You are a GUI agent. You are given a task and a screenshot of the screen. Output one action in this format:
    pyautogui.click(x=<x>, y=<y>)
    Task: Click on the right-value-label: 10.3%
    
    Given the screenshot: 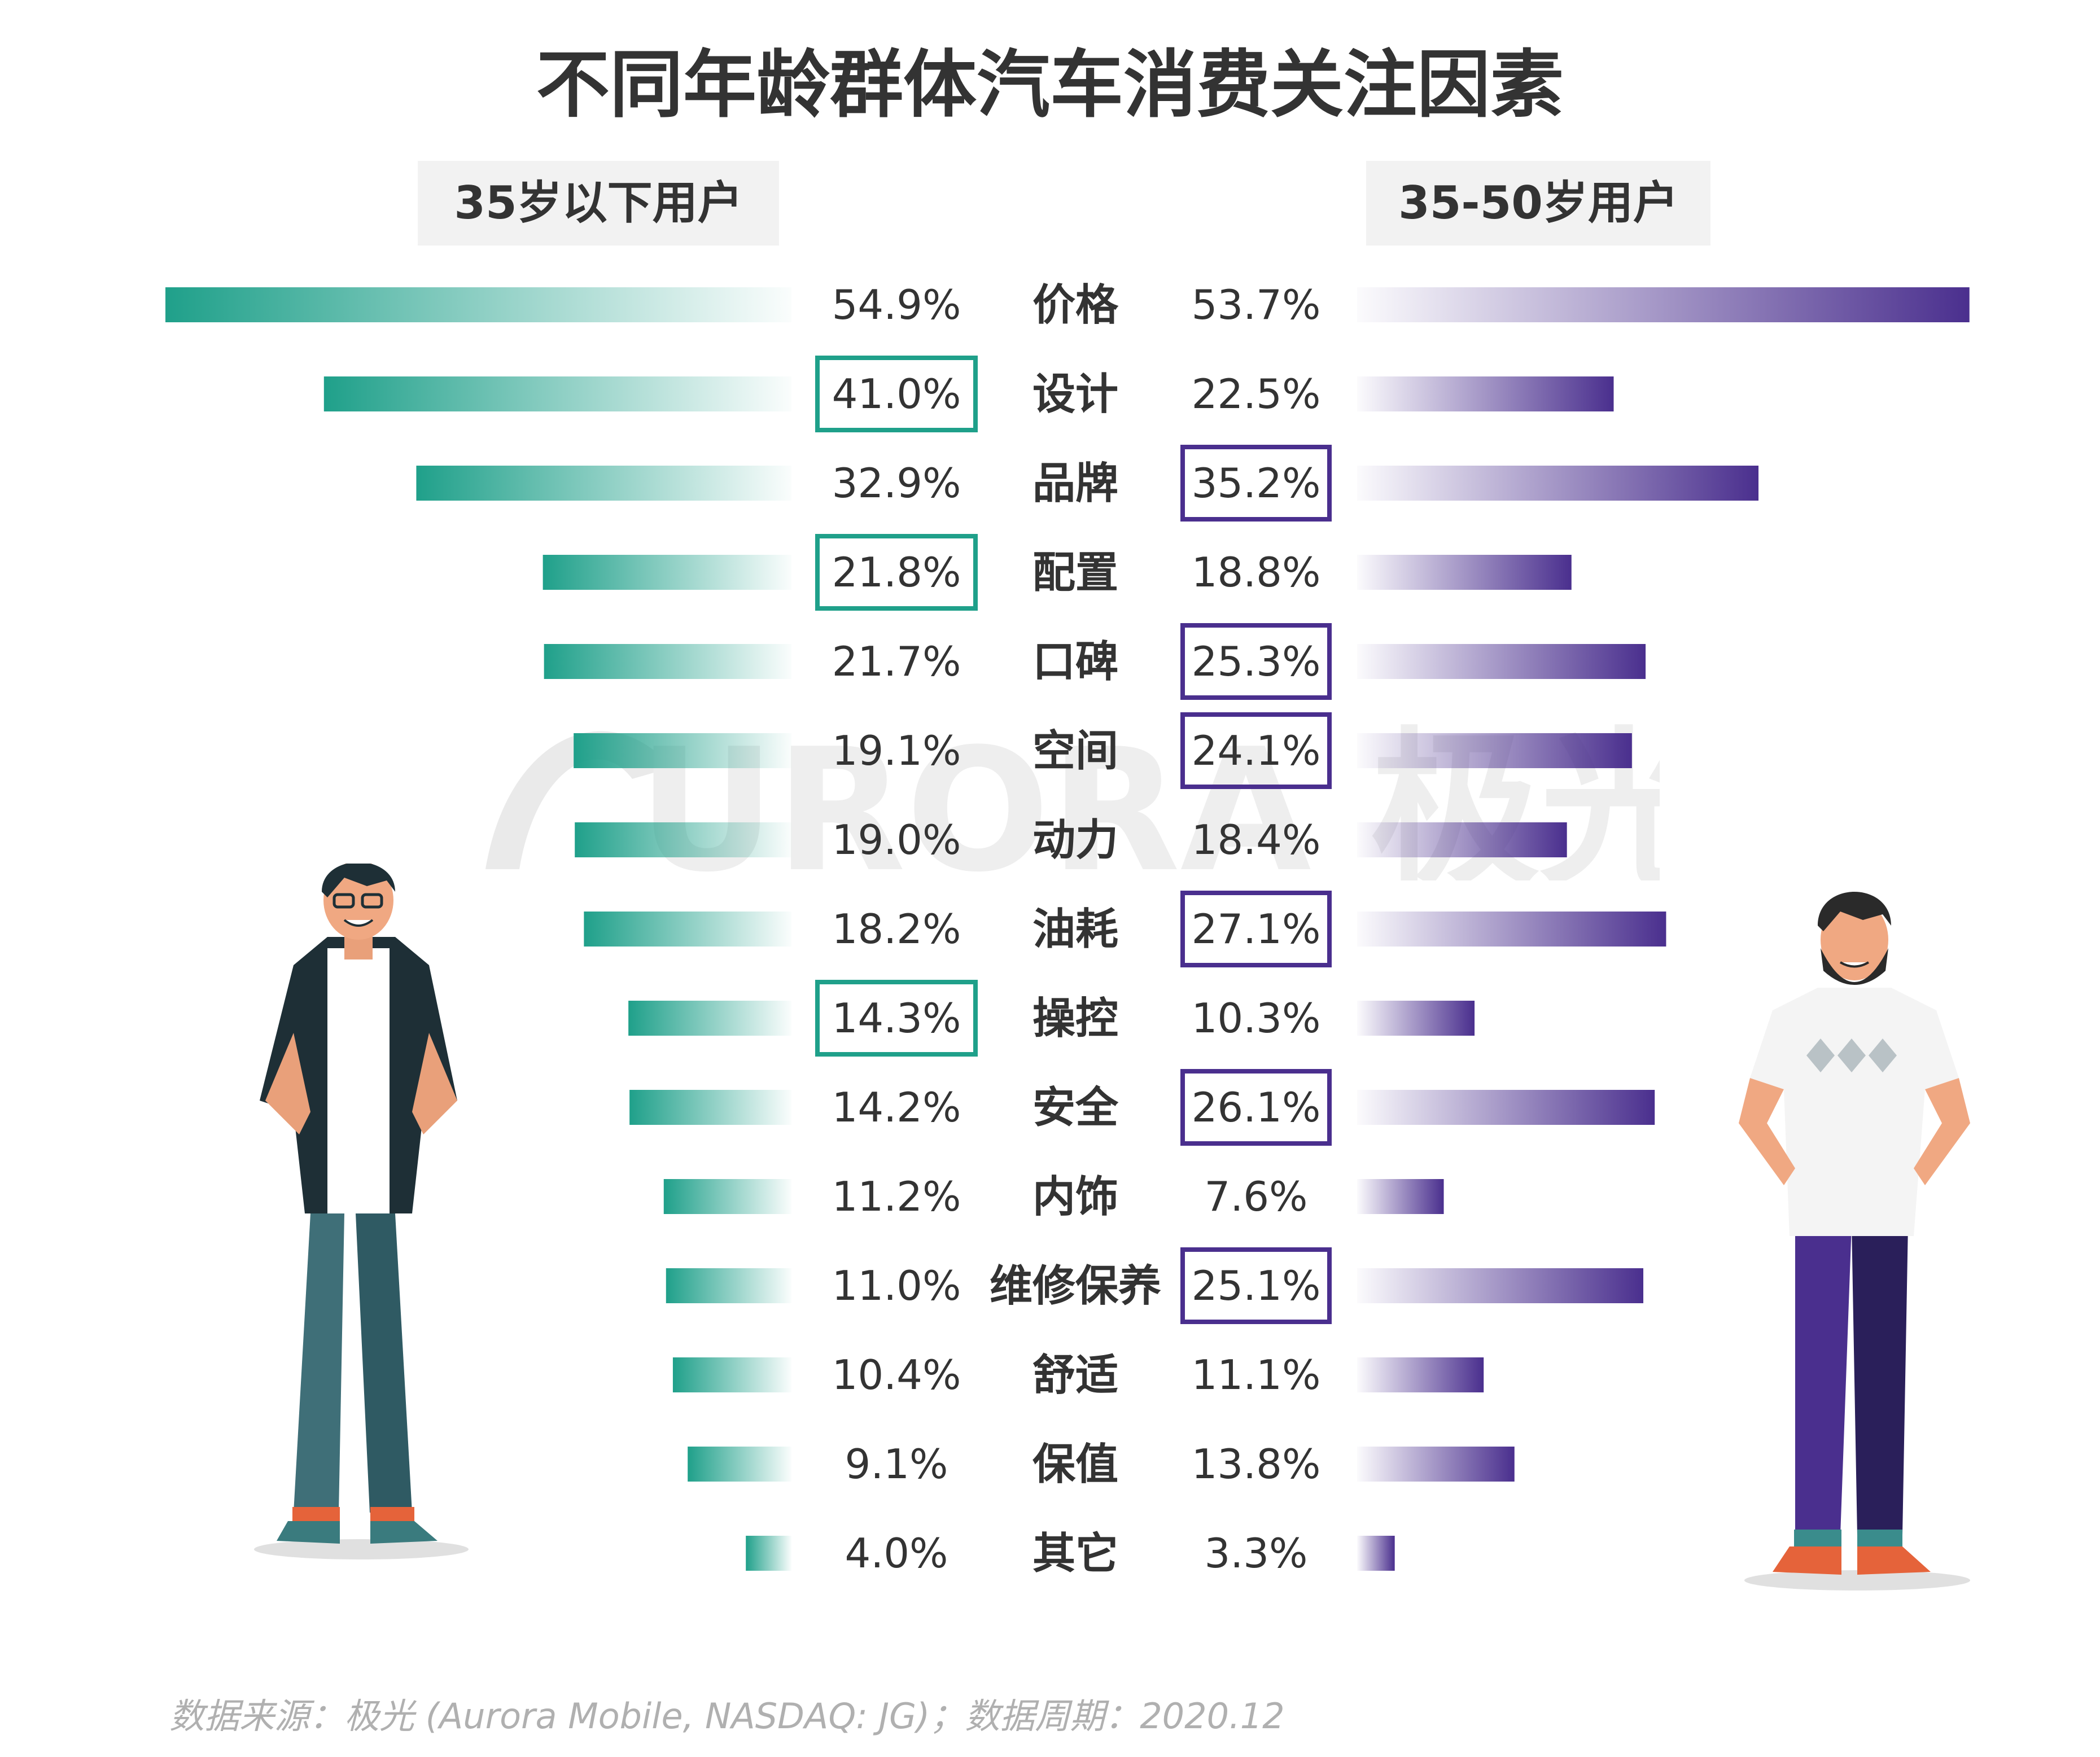 What is the action you would take?
    pyautogui.click(x=1256, y=1018)
    